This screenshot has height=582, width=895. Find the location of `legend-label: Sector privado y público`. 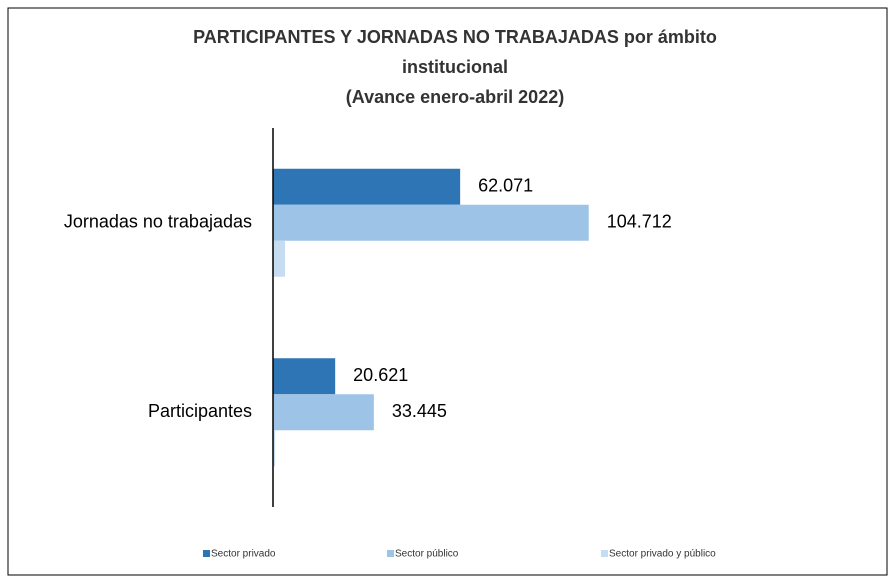

legend-label: Sector privado y público is located at coordinates (662, 554).